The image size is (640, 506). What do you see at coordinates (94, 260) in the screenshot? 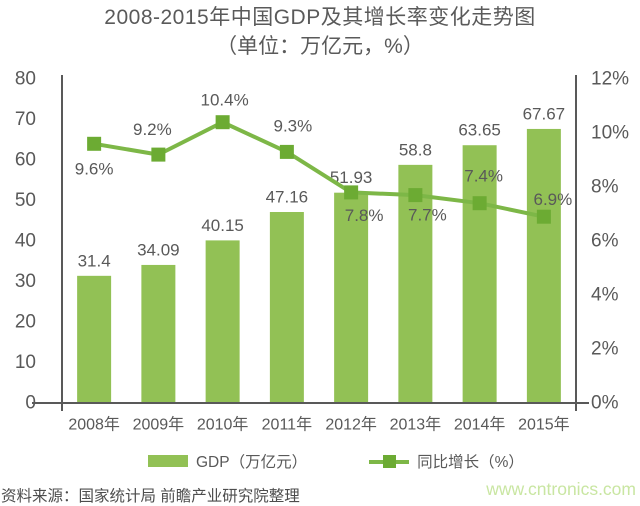
I see `gdp-bar-value-label: 31.4` at bounding box center [94, 260].